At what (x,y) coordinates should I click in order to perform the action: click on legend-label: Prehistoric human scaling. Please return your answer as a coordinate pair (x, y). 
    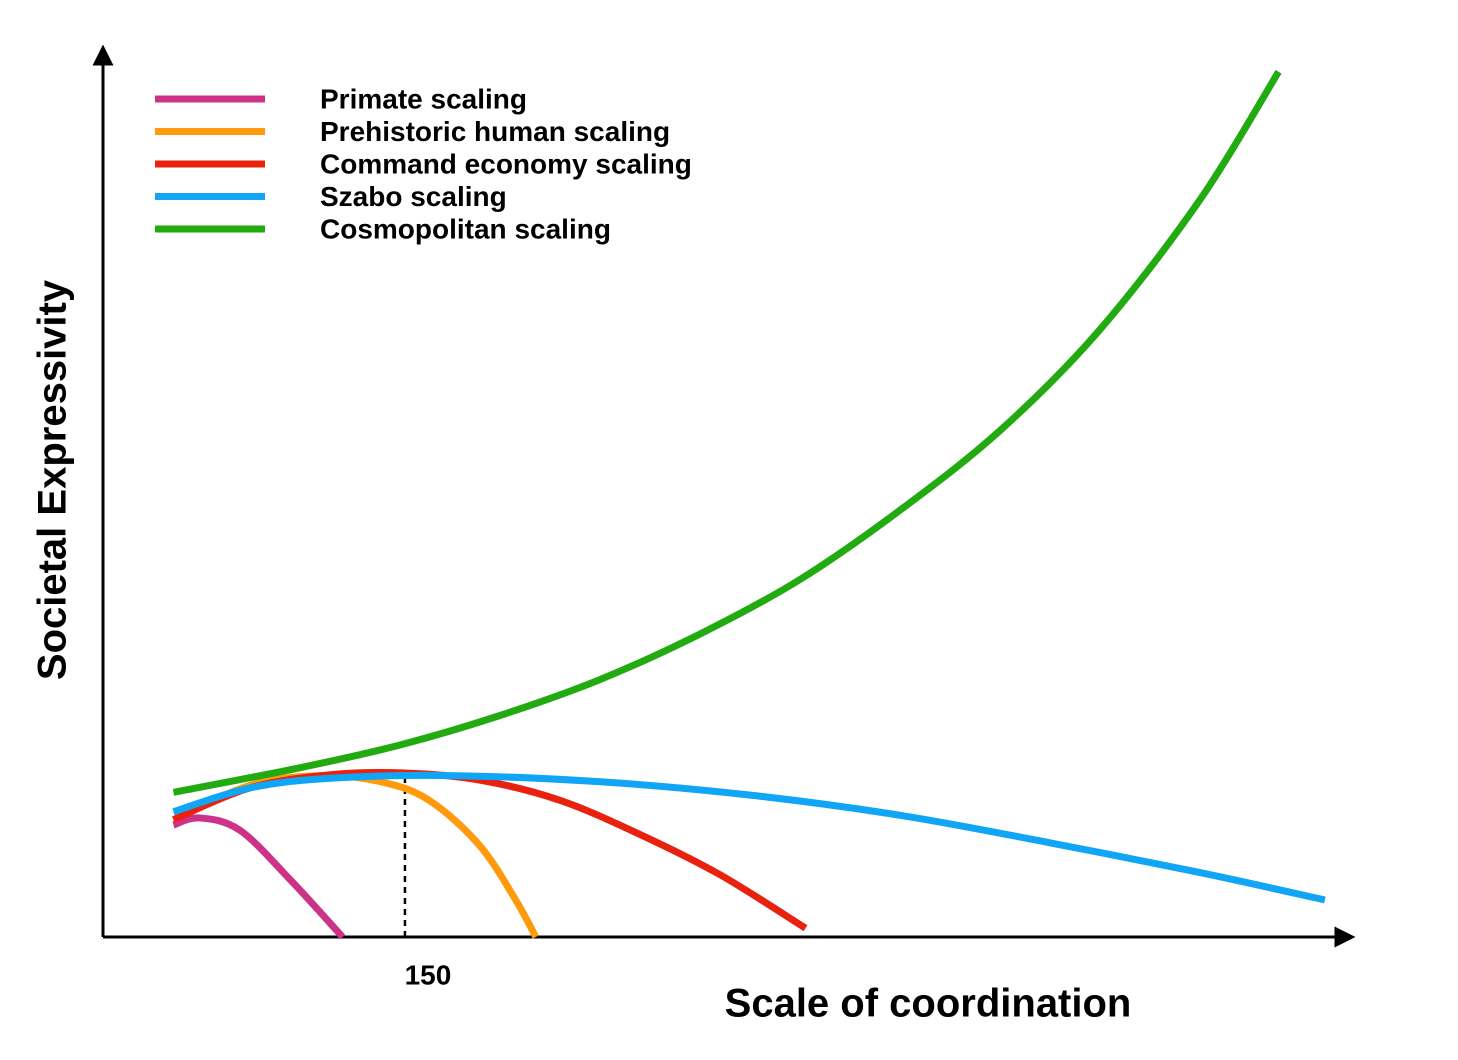
    Looking at the image, I should click on (495, 131).